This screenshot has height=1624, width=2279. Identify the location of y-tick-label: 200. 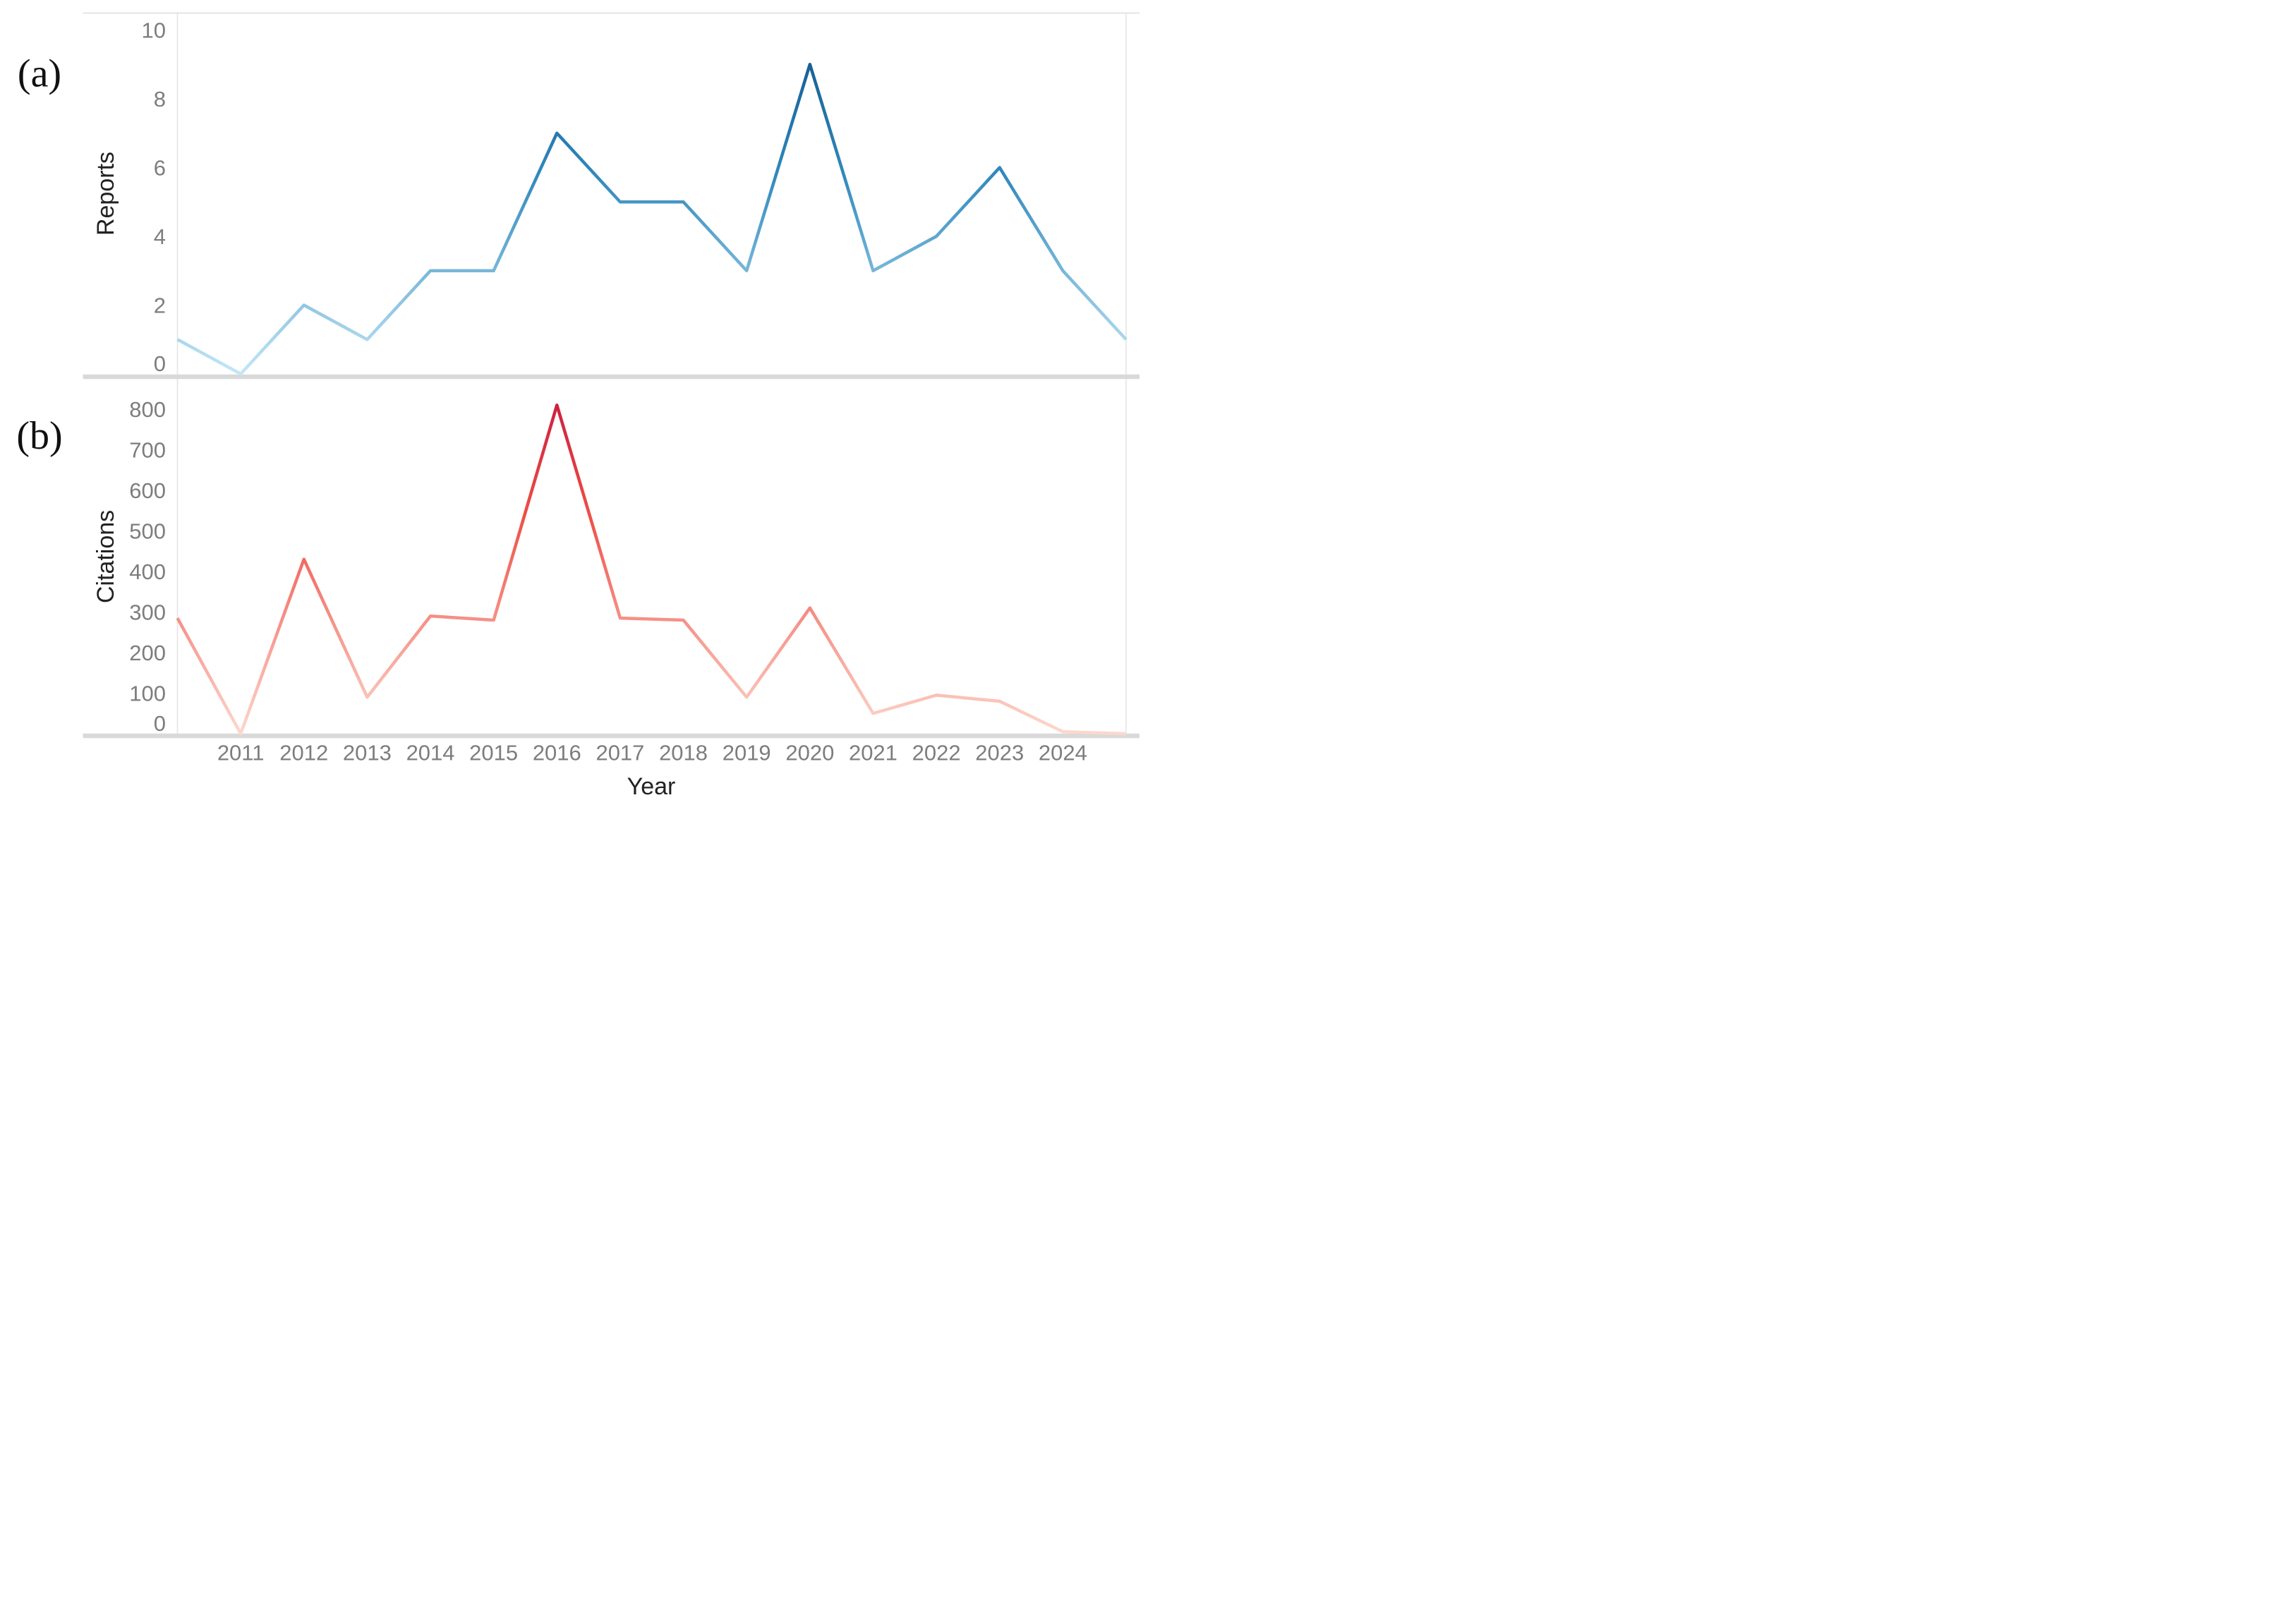
(147, 653).